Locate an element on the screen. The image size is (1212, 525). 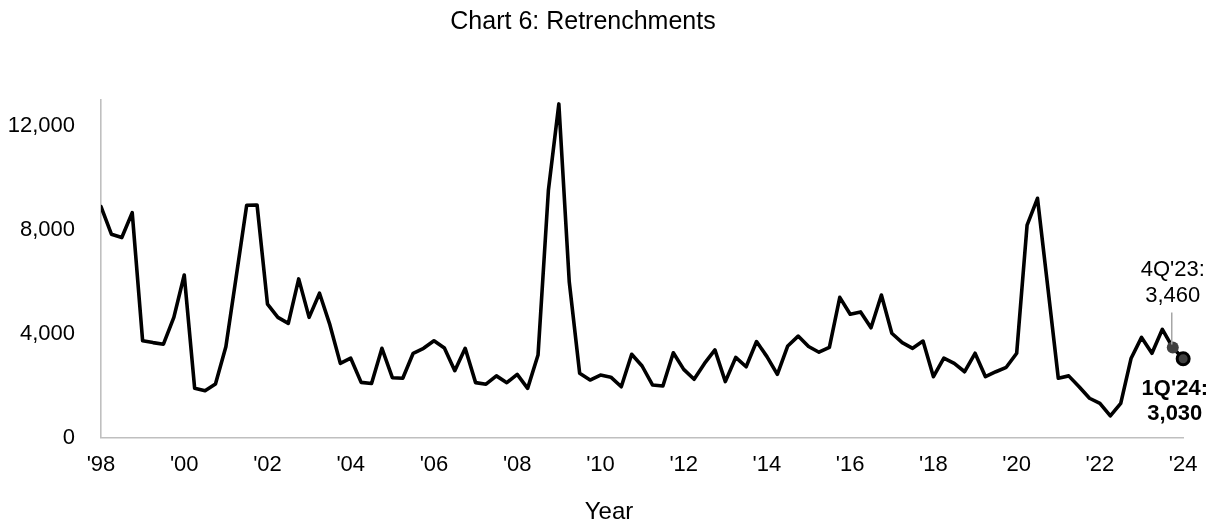
x-tick-label: '12 is located at coordinates (684, 464).